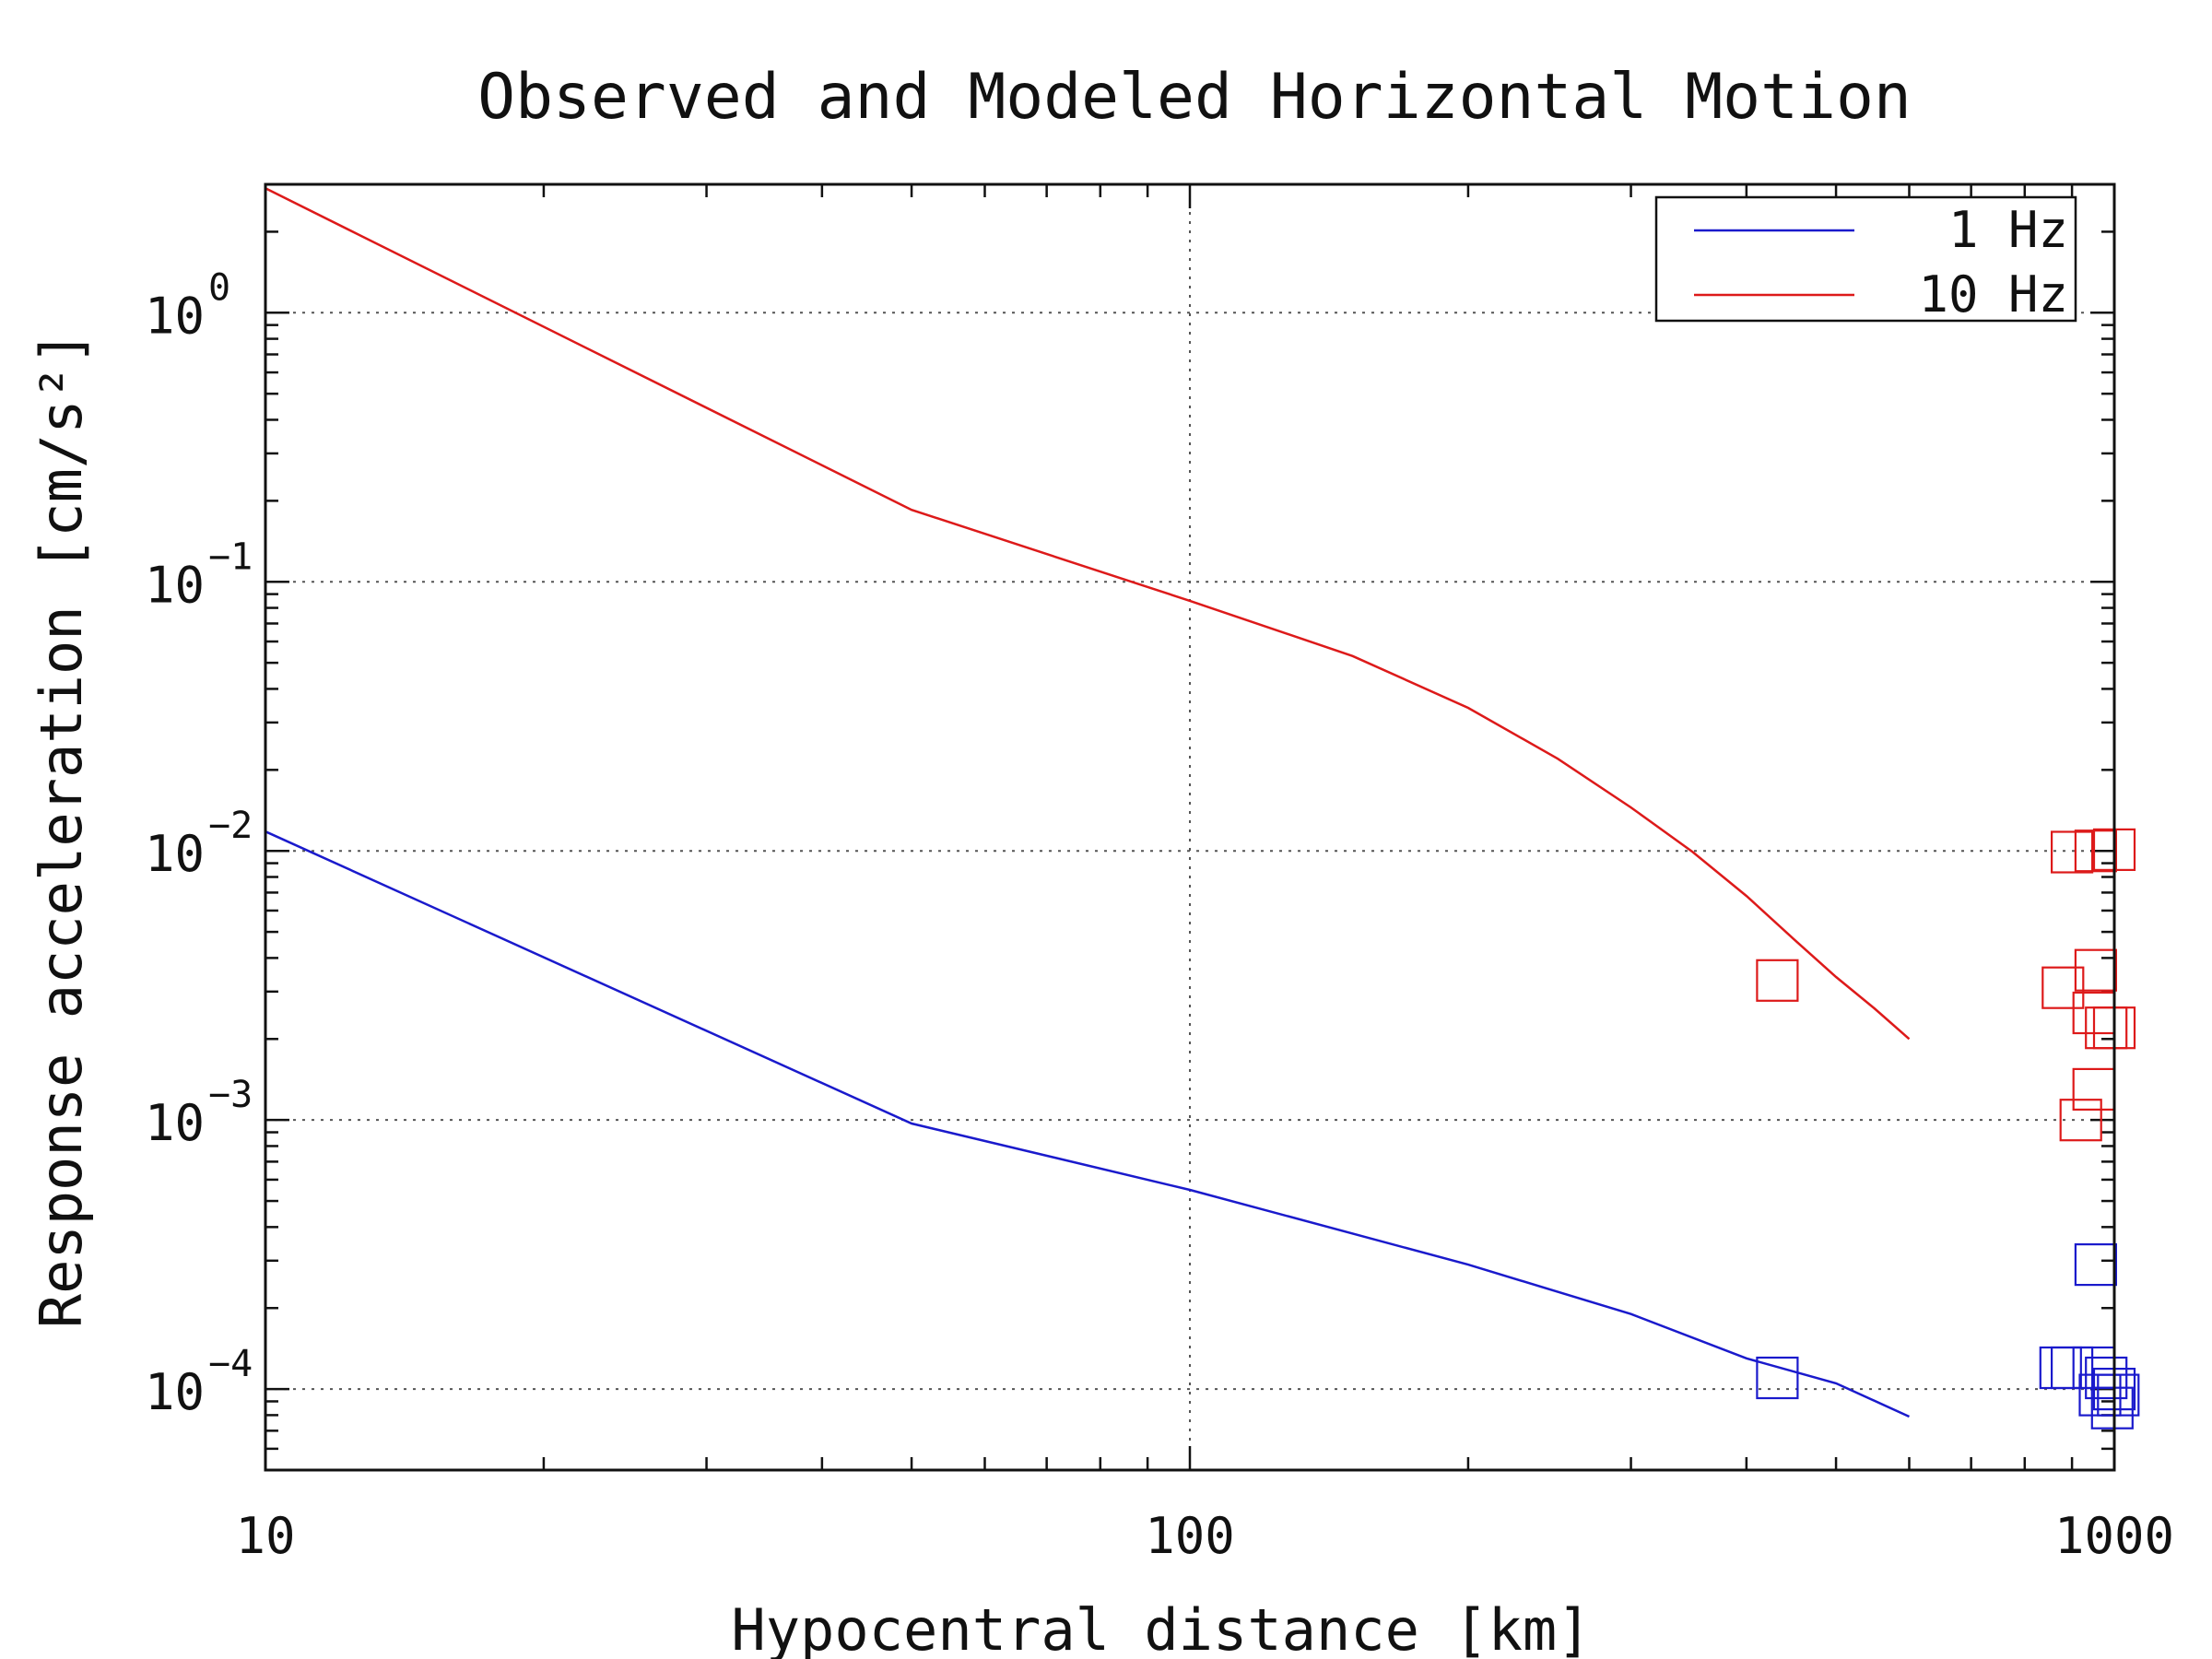 Image resolution: width=2212 pixels, height=1659 pixels. I want to click on y-tick-exponent: −2, so click(230, 826).